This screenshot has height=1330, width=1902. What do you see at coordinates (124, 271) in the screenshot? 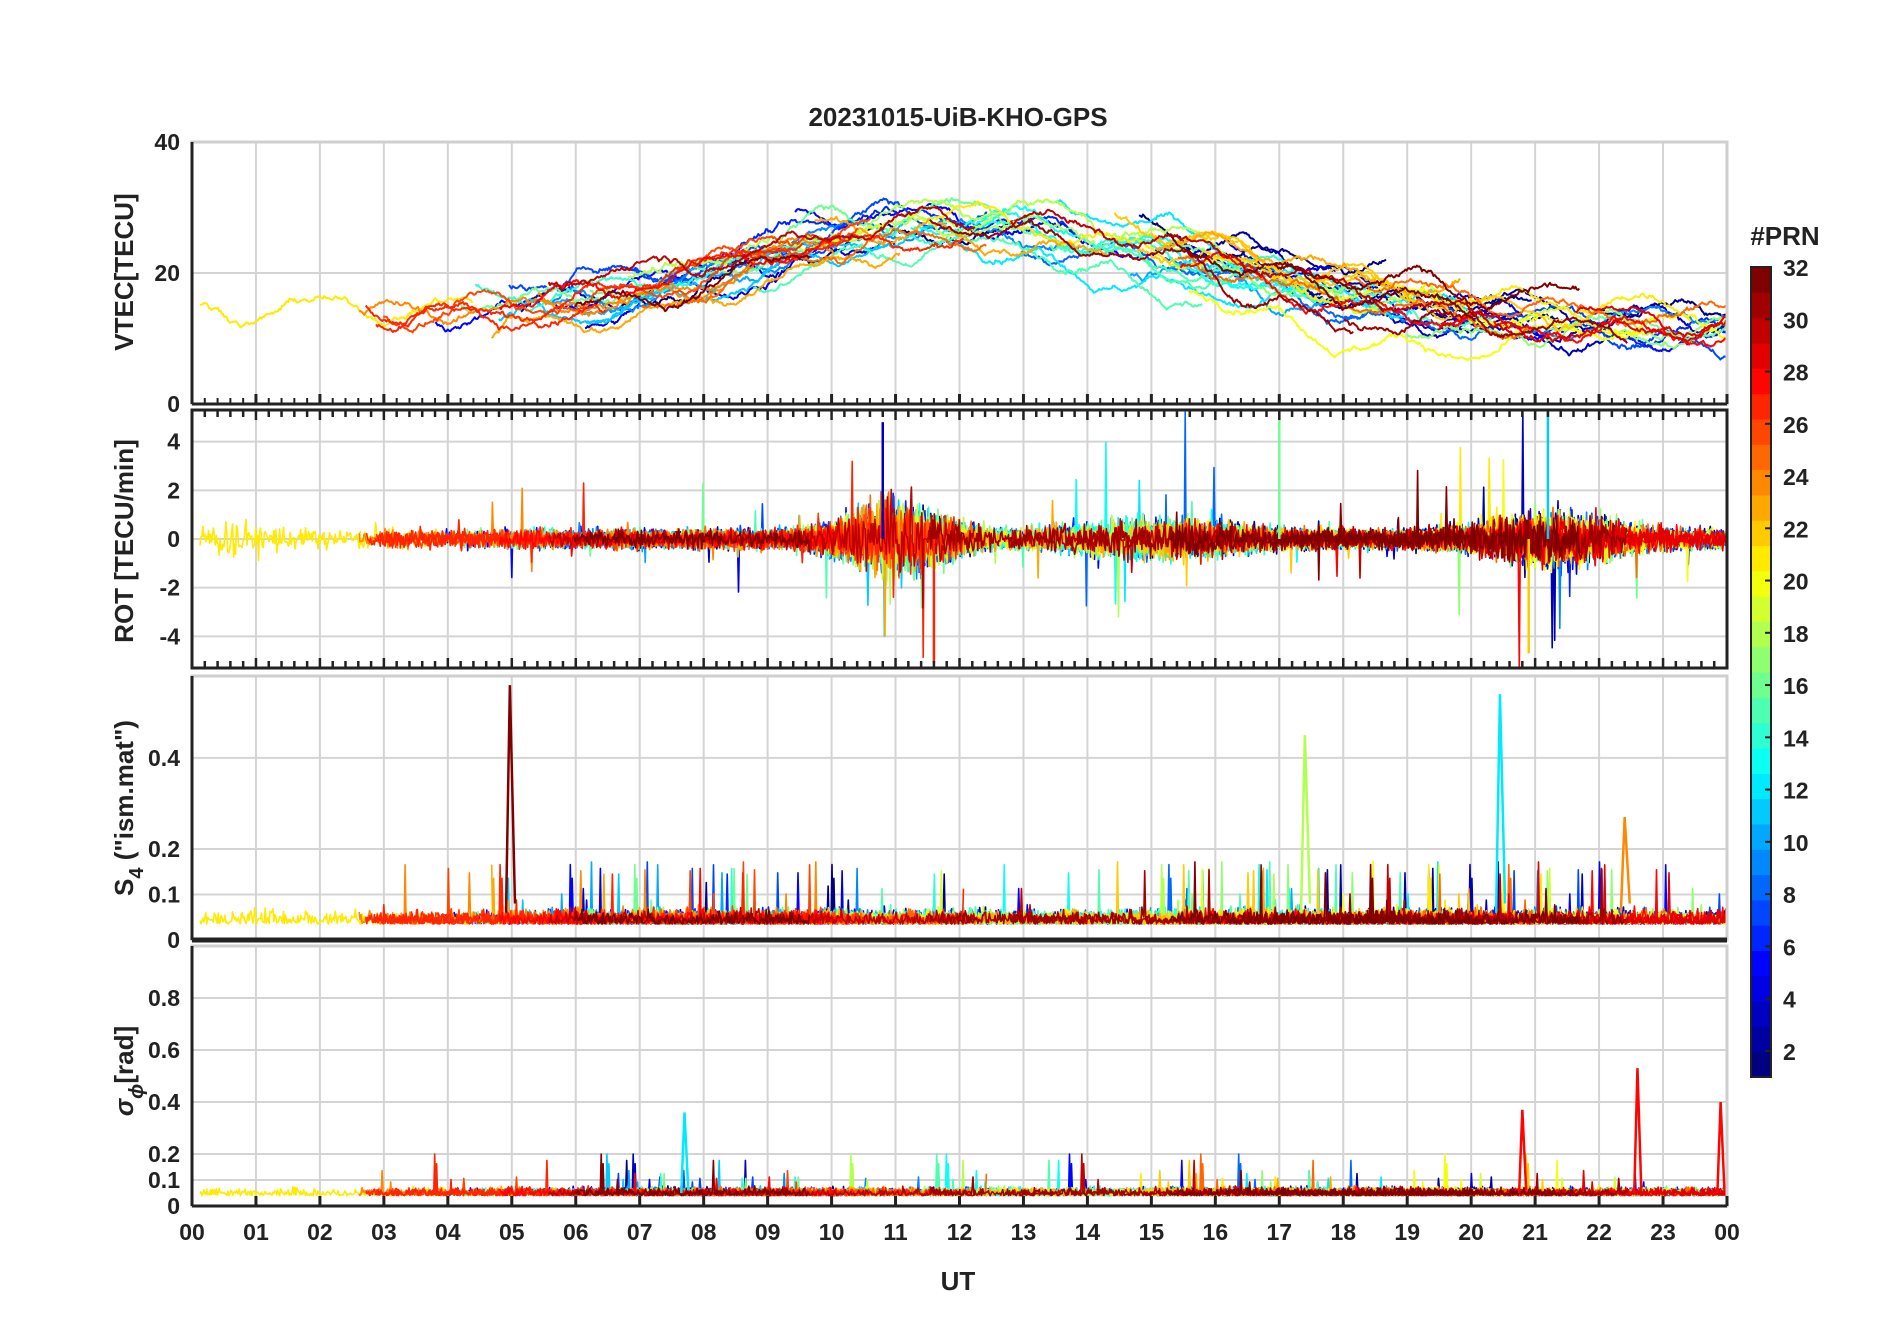
I see `vtec-ylabel: VTEC[TECU]` at bounding box center [124, 271].